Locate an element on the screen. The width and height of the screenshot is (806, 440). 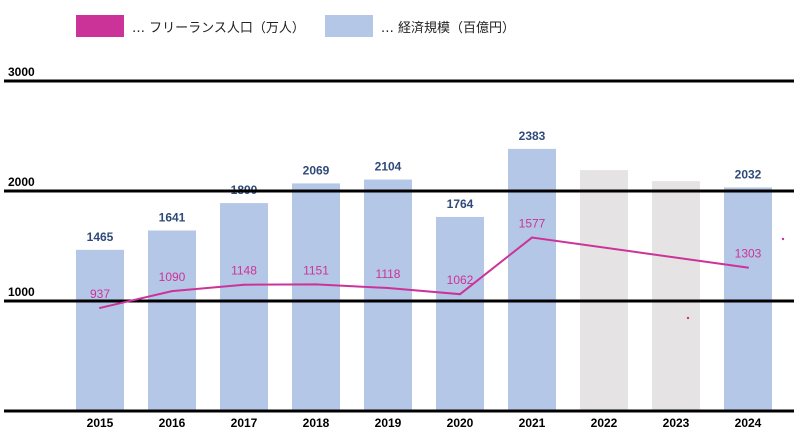
line-label-2016: 1090 is located at coordinates (172, 277).